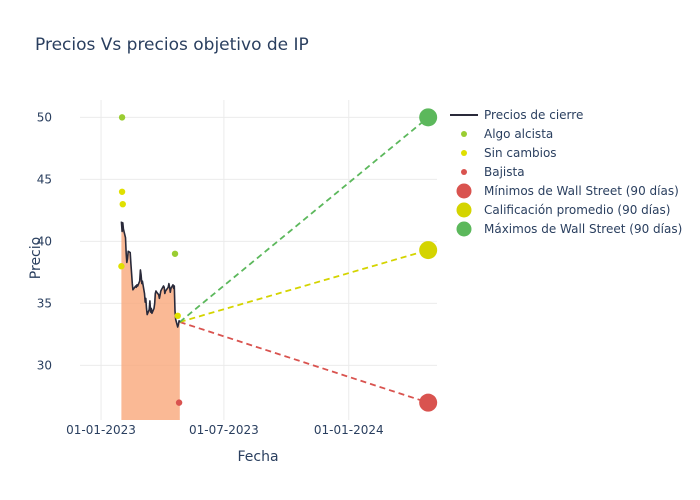 The width and height of the screenshot is (700, 500). What do you see at coordinates (304, 362) in the screenshot?
I see `low-target-line` at bounding box center [304, 362].